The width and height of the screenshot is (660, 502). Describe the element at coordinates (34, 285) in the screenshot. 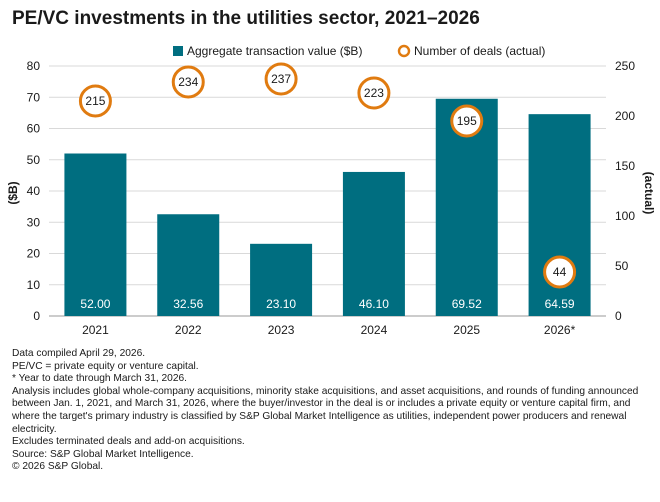

I see `y-tick-left: 10` at that location.